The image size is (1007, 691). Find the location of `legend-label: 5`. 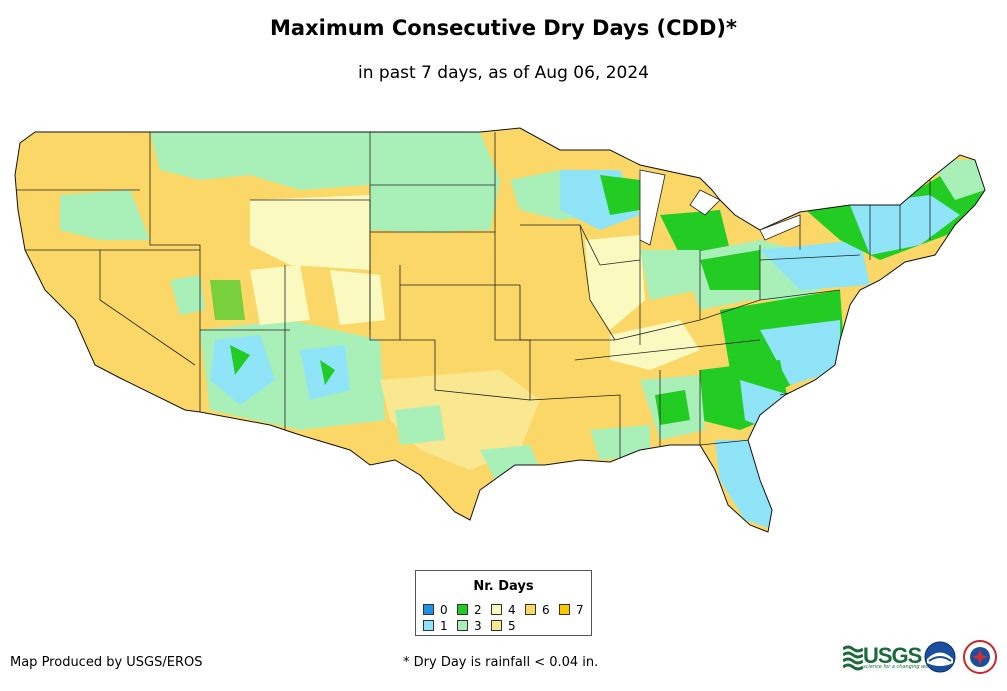

legend-label: 5 is located at coordinates (512, 626).